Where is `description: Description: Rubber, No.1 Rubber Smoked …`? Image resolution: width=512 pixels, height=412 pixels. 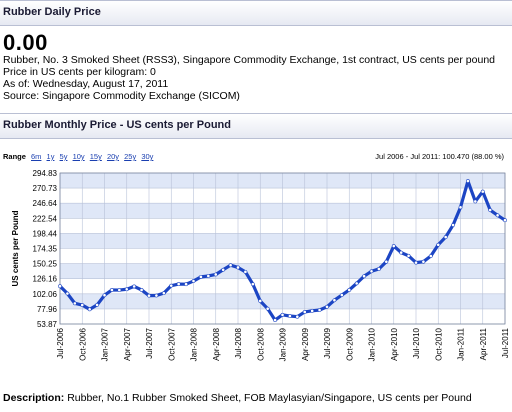
description: Description: Rubber, No.1 Rubber Smoked … is located at coordinates (237, 398).